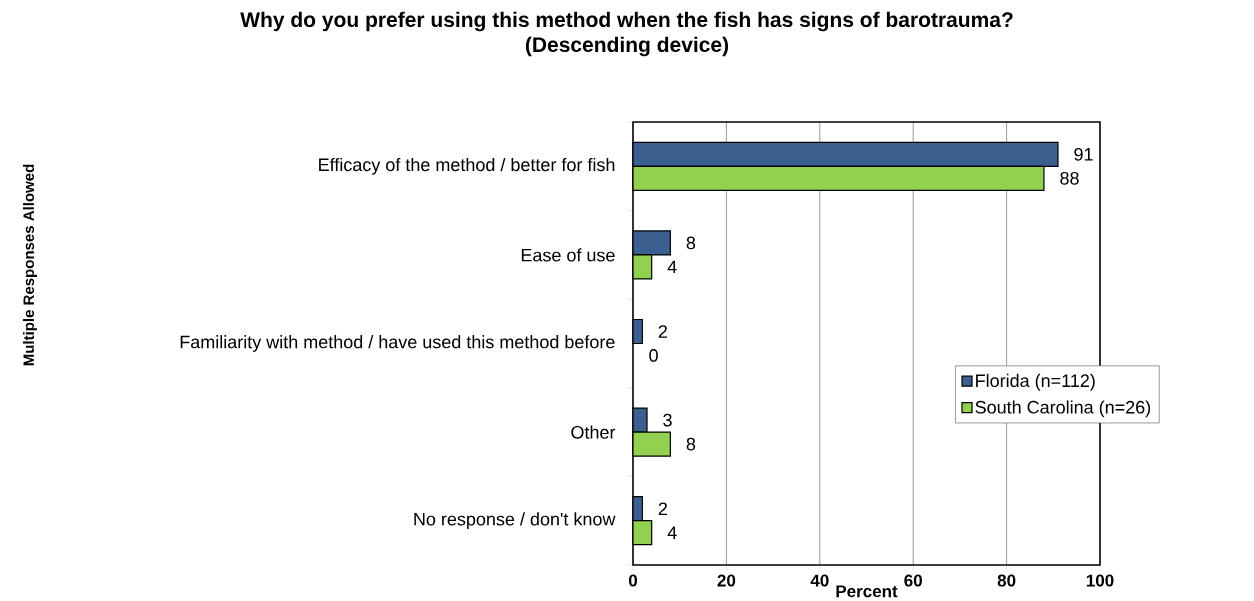  I want to click on y-tick-label: Familiarity with method / have used this method before, so click(397, 344).